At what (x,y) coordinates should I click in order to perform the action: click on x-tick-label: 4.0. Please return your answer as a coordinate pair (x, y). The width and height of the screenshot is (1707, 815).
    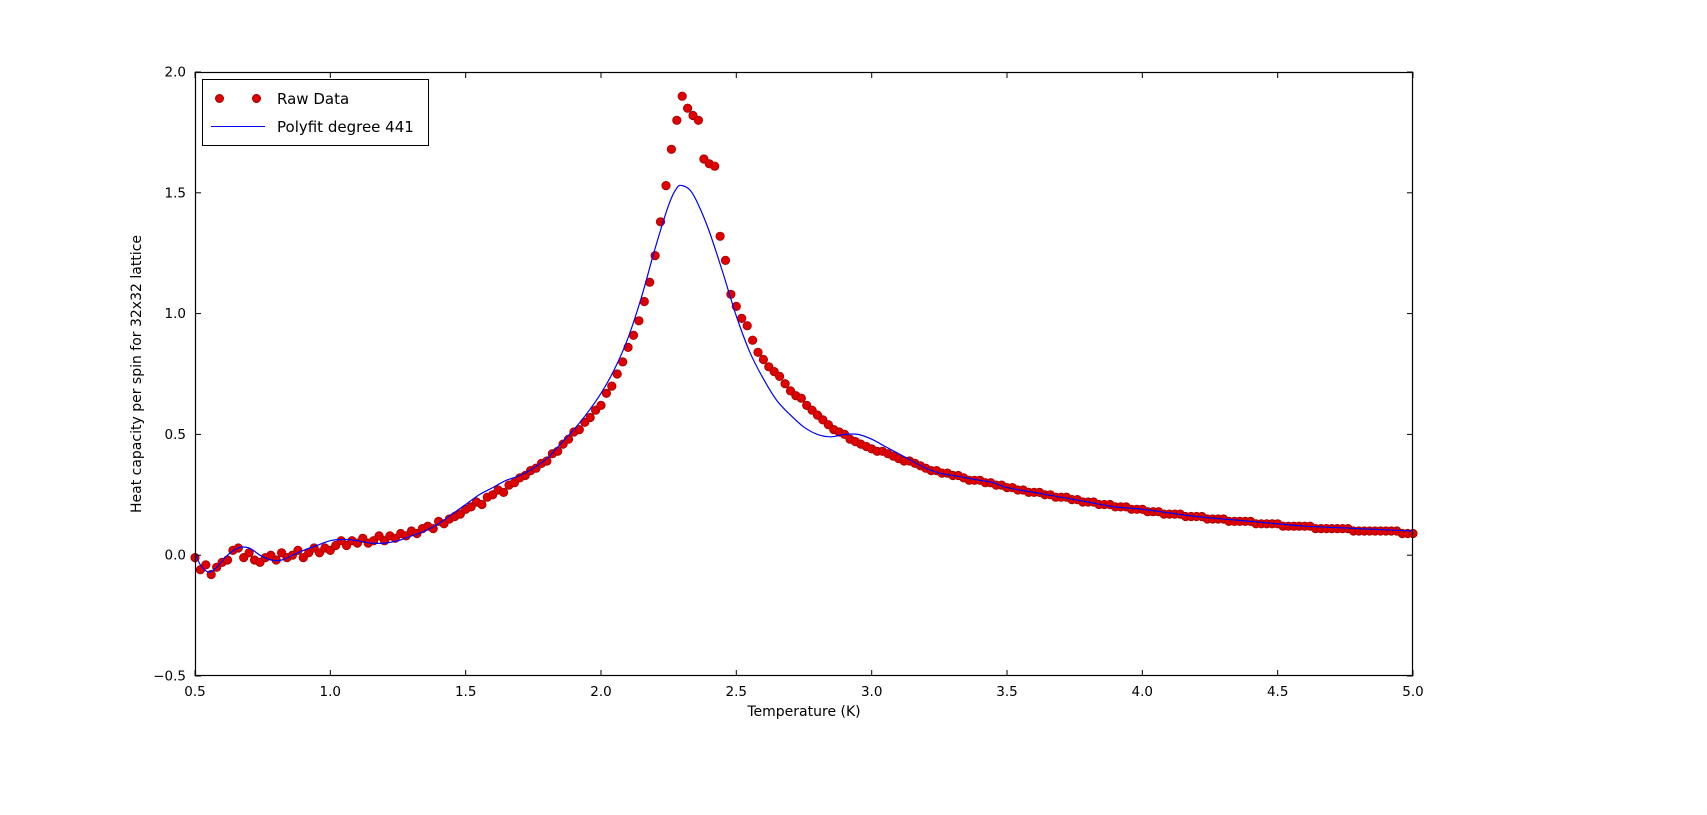
    Looking at the image, I should click on (1142, 692).